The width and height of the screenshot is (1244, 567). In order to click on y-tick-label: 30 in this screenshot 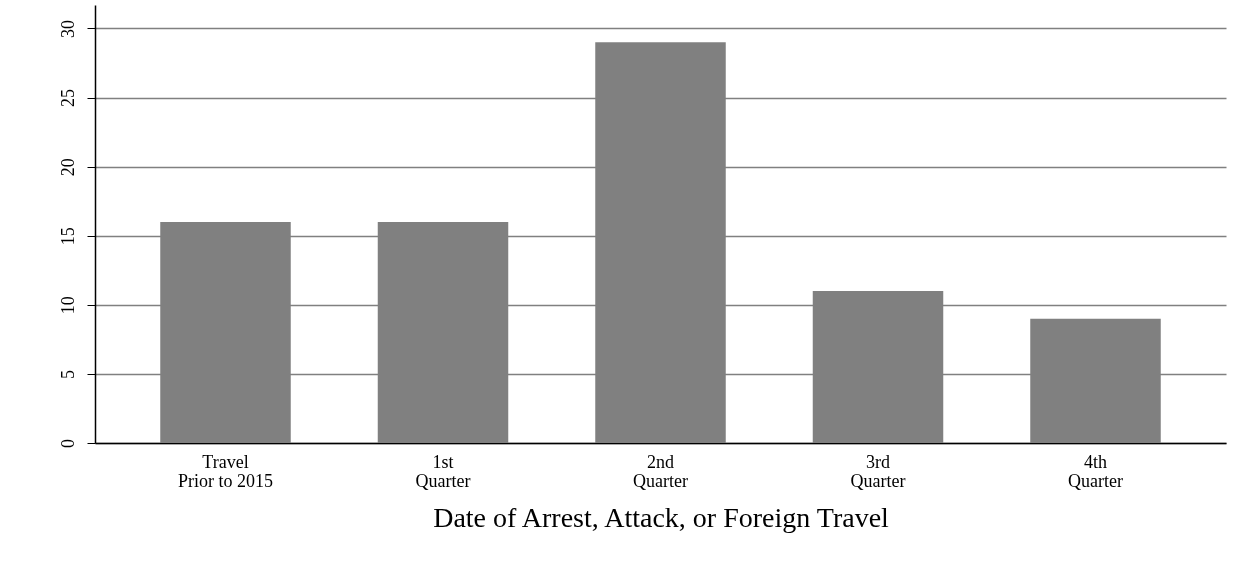, I will do `click(67, 28)`.